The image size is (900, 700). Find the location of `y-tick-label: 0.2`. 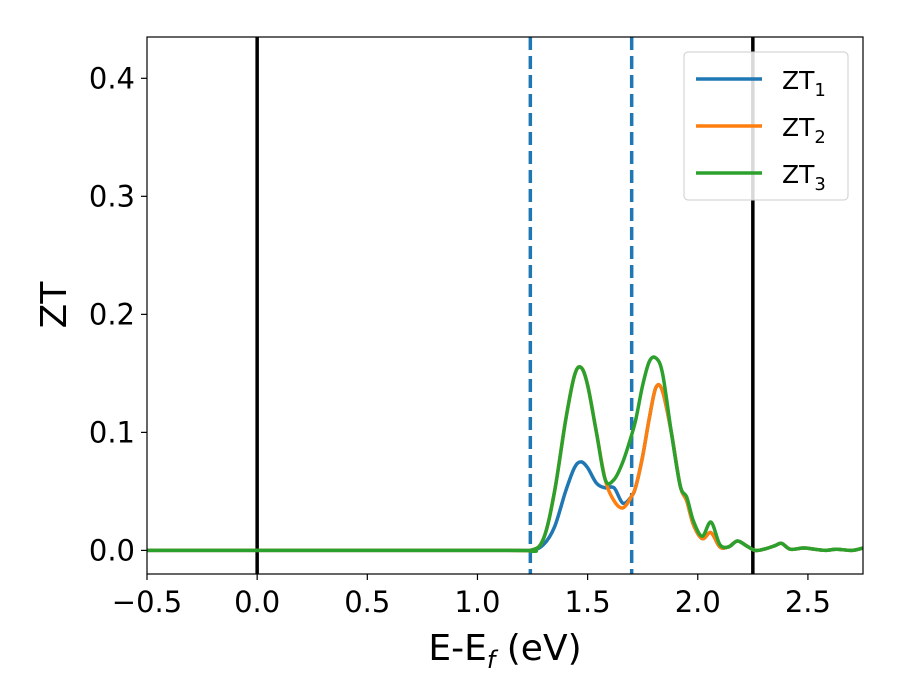

y-tick-label: 0.2 is located at coordinates (112, 314).